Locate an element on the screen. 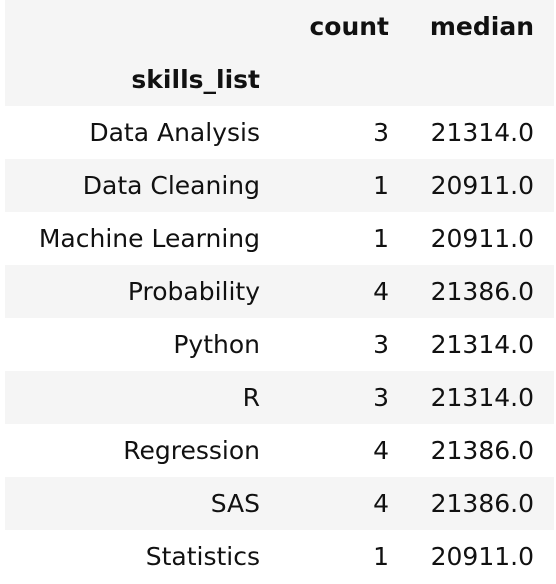  column-header-count: count is located at coordinates (340, 26).